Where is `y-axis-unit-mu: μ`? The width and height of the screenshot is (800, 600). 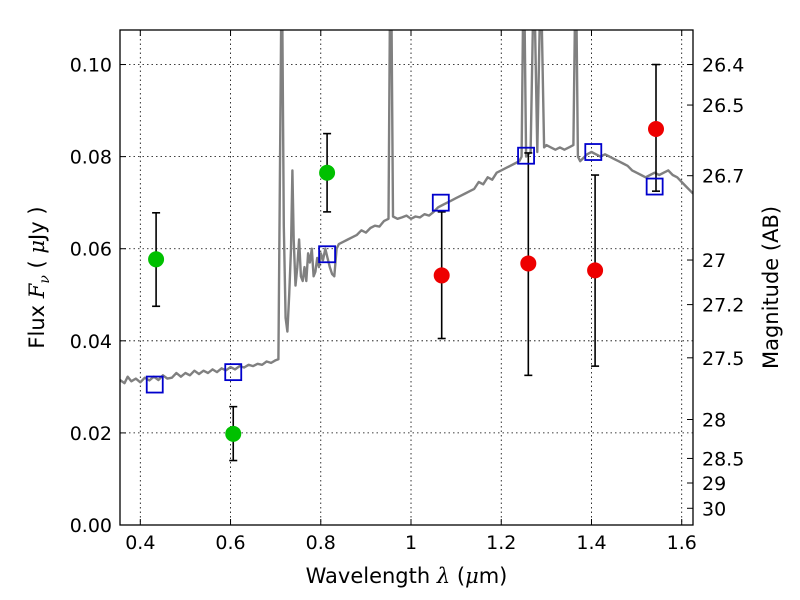 y-axis-unit-mu: μ is located at coordinates (37, 247).